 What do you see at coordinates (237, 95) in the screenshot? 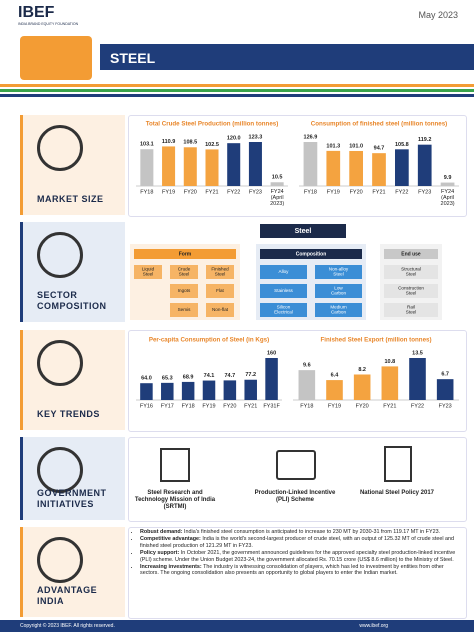
I see `stripe` at bounding box center [237, 95].